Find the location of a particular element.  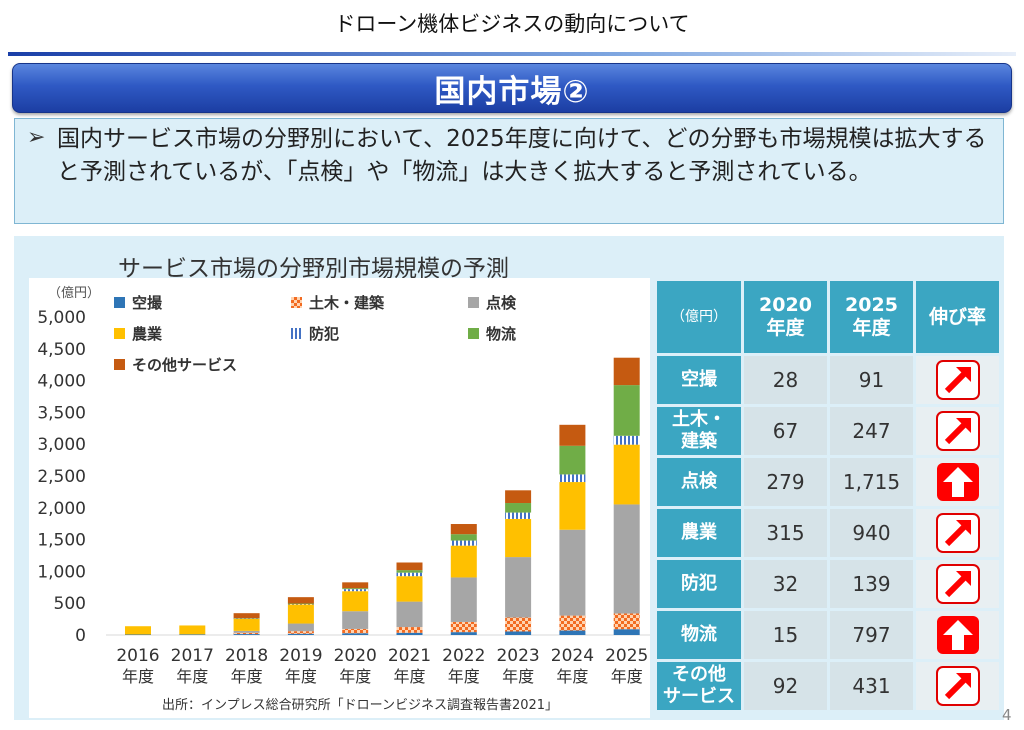

y-tick-label: 4,000 is located at coordinates (61, 382).